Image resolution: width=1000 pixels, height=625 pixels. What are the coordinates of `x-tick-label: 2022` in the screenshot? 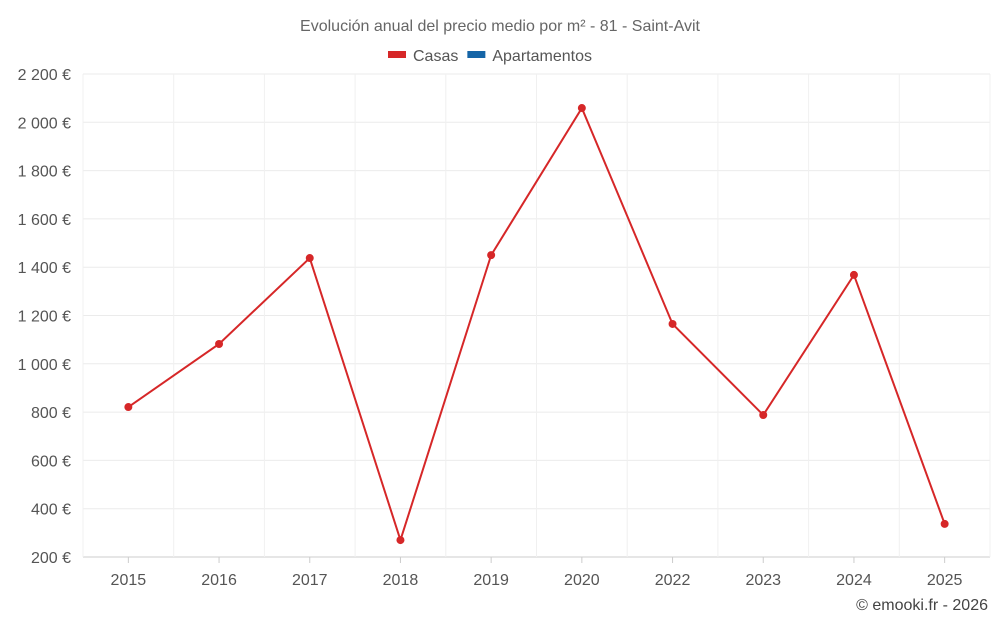 It's located at (673, 580).